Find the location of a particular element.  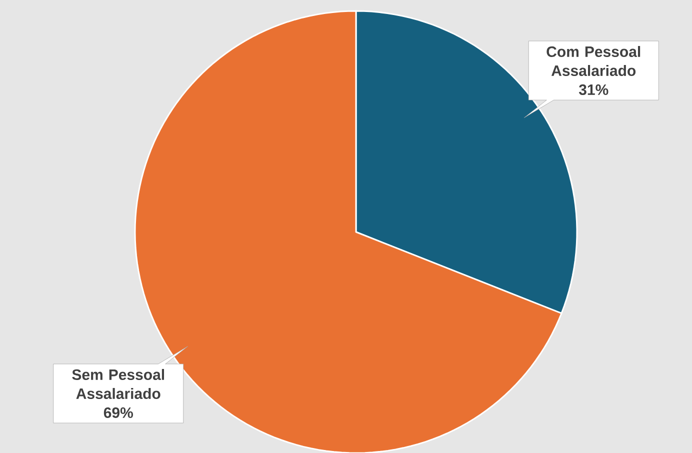

slice-label: Sem Pessoal Assalariado is located at coordinates (118, 383).